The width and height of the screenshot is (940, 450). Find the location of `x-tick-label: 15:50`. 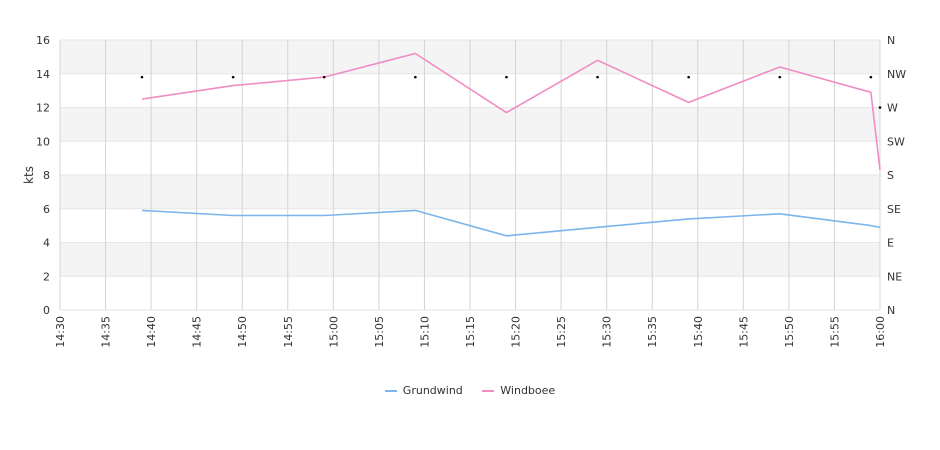

x-tick-label: 15:50 is located at coordinates (789, 332).